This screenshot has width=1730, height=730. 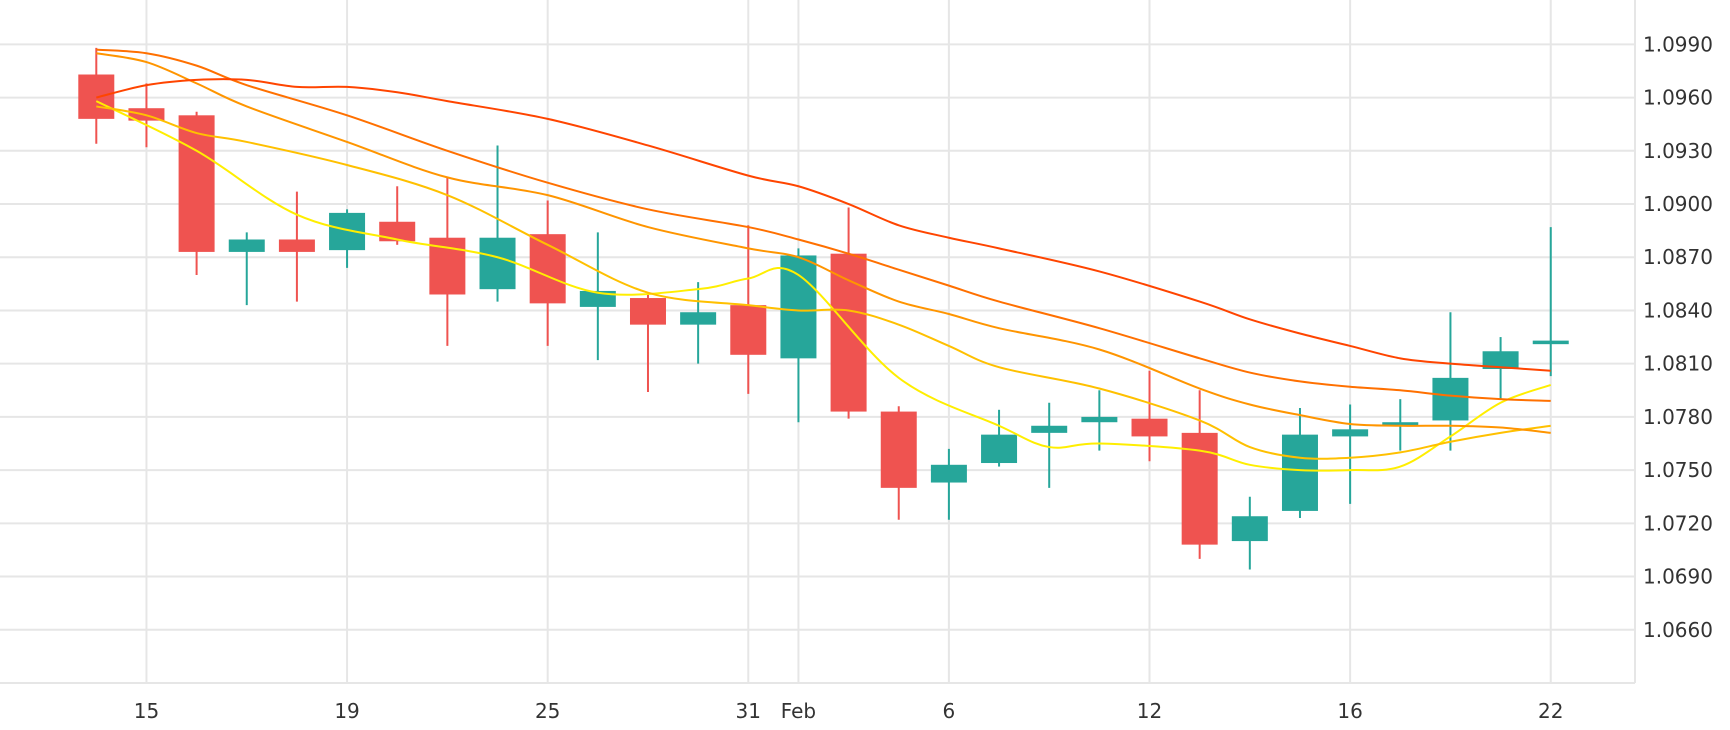 What do you see at coordinates (1678, 364) in the screenshot?
I see `y-tick-label: 1.0810` at bounding box center [1678, 364].